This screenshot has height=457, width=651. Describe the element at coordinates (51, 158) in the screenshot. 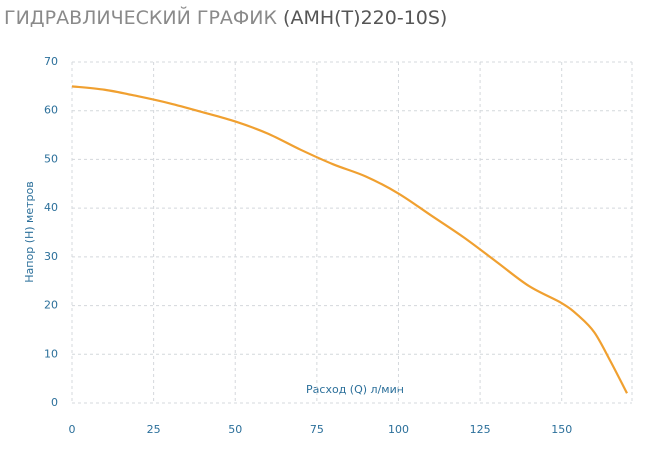

I see `y-tick-label: 50` at that location.